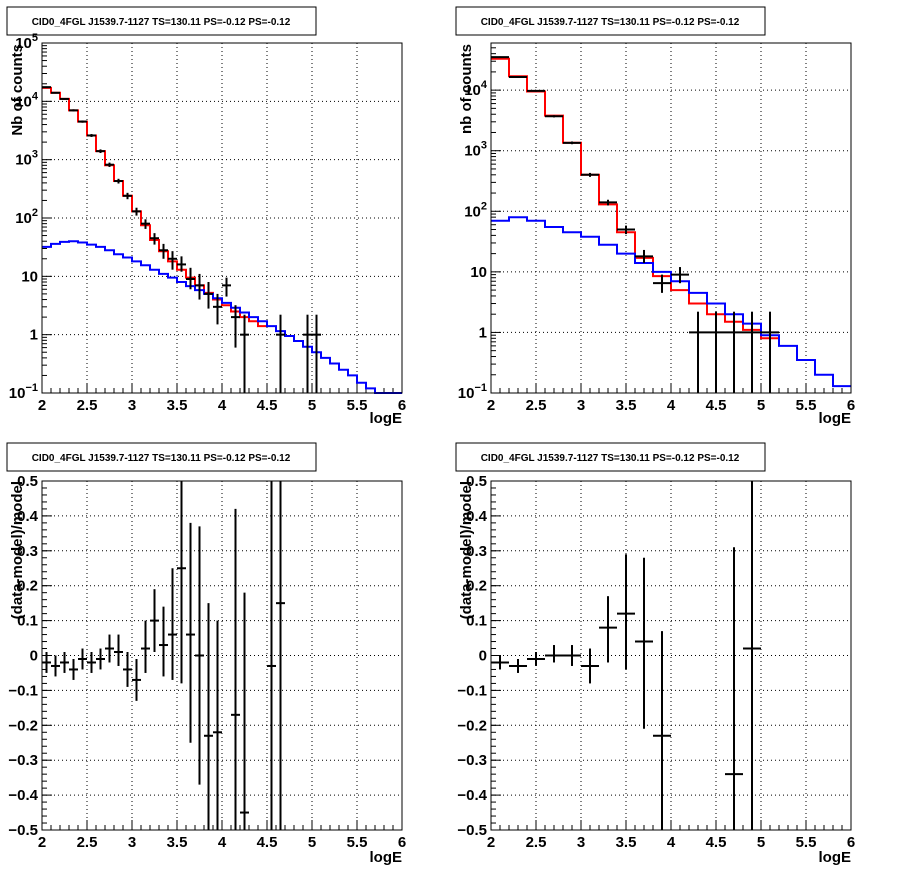 The image size is (898, 875). What do you see at coordinates (477, 516) in the screenshot?
I see `y-tick-label: 0.4` at bounding box center [477, 516].